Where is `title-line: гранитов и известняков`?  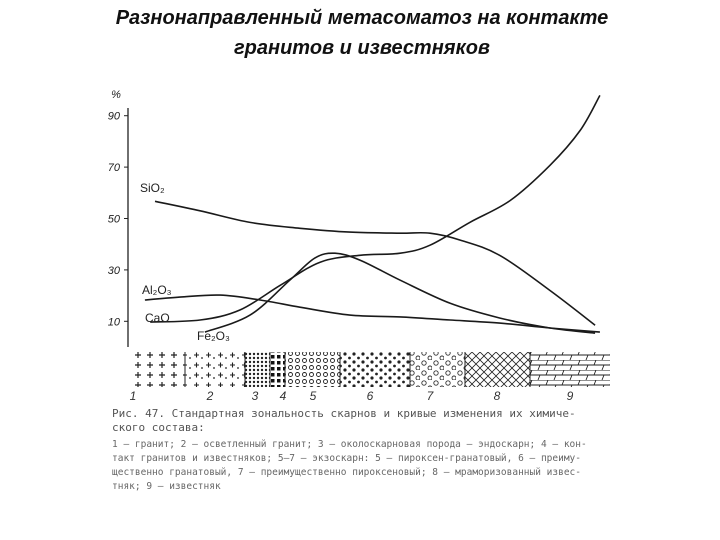
title-line: гранитов и известняков is located at coordinates (362, 48).